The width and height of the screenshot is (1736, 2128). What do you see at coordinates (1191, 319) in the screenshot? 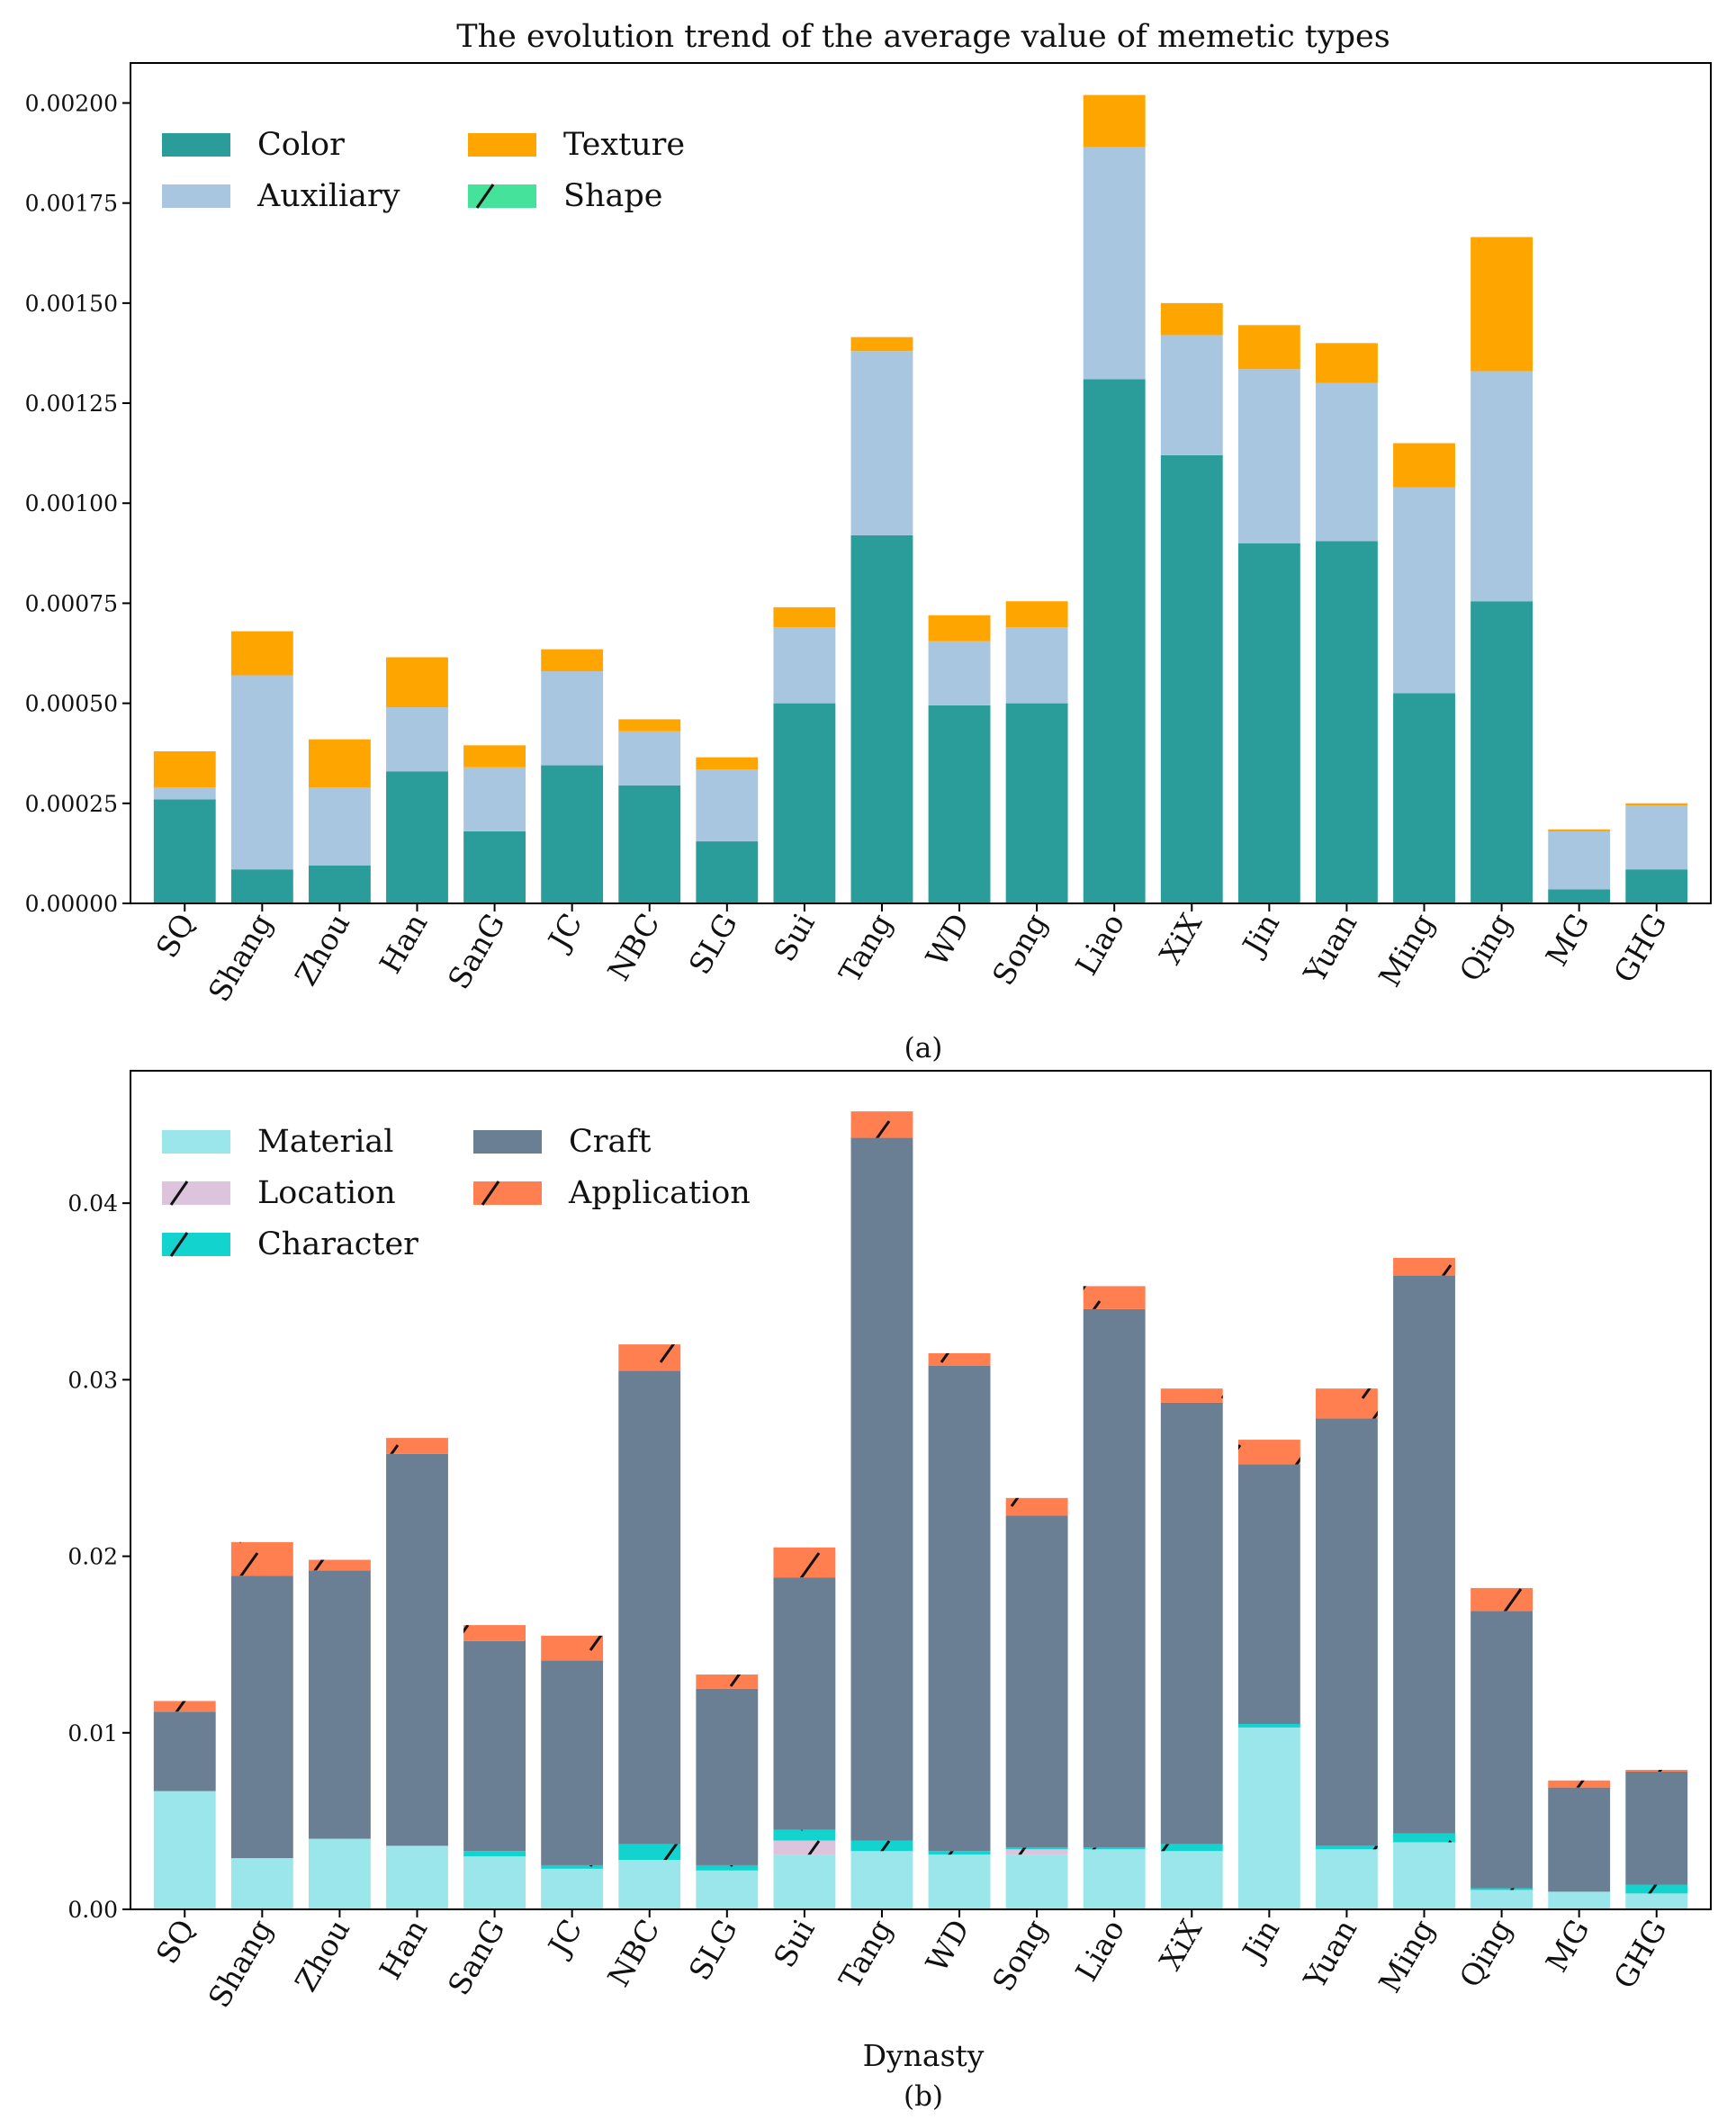
I see `chart-a-bar-texture-xix` at bounding box center [1191, 319].